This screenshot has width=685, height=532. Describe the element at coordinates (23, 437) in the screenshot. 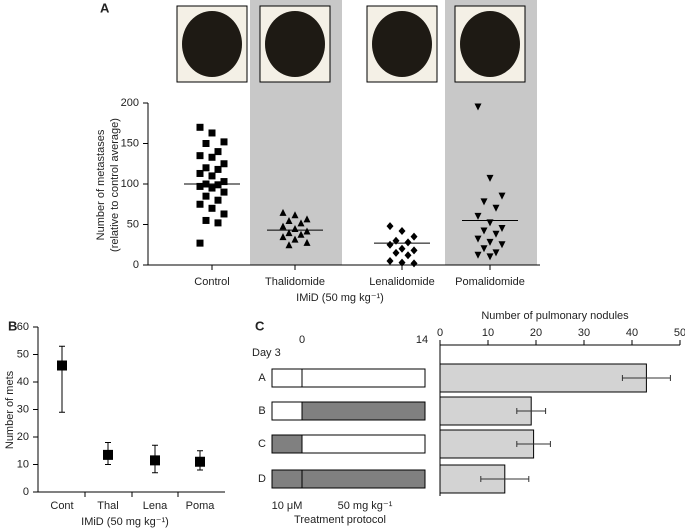

I see `y-tick-label: 20` at that location.